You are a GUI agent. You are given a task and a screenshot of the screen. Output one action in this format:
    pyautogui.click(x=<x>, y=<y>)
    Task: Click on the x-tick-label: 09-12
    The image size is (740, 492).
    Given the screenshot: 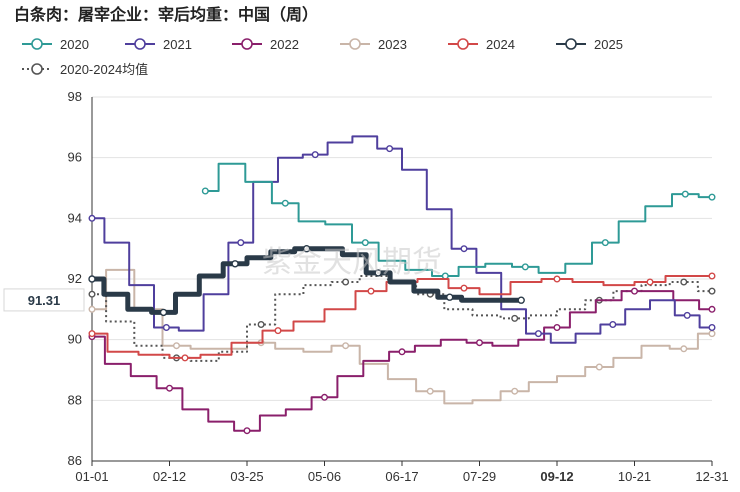 What is the action you would take?
    pyautogui.click(x=556, y=476)
    